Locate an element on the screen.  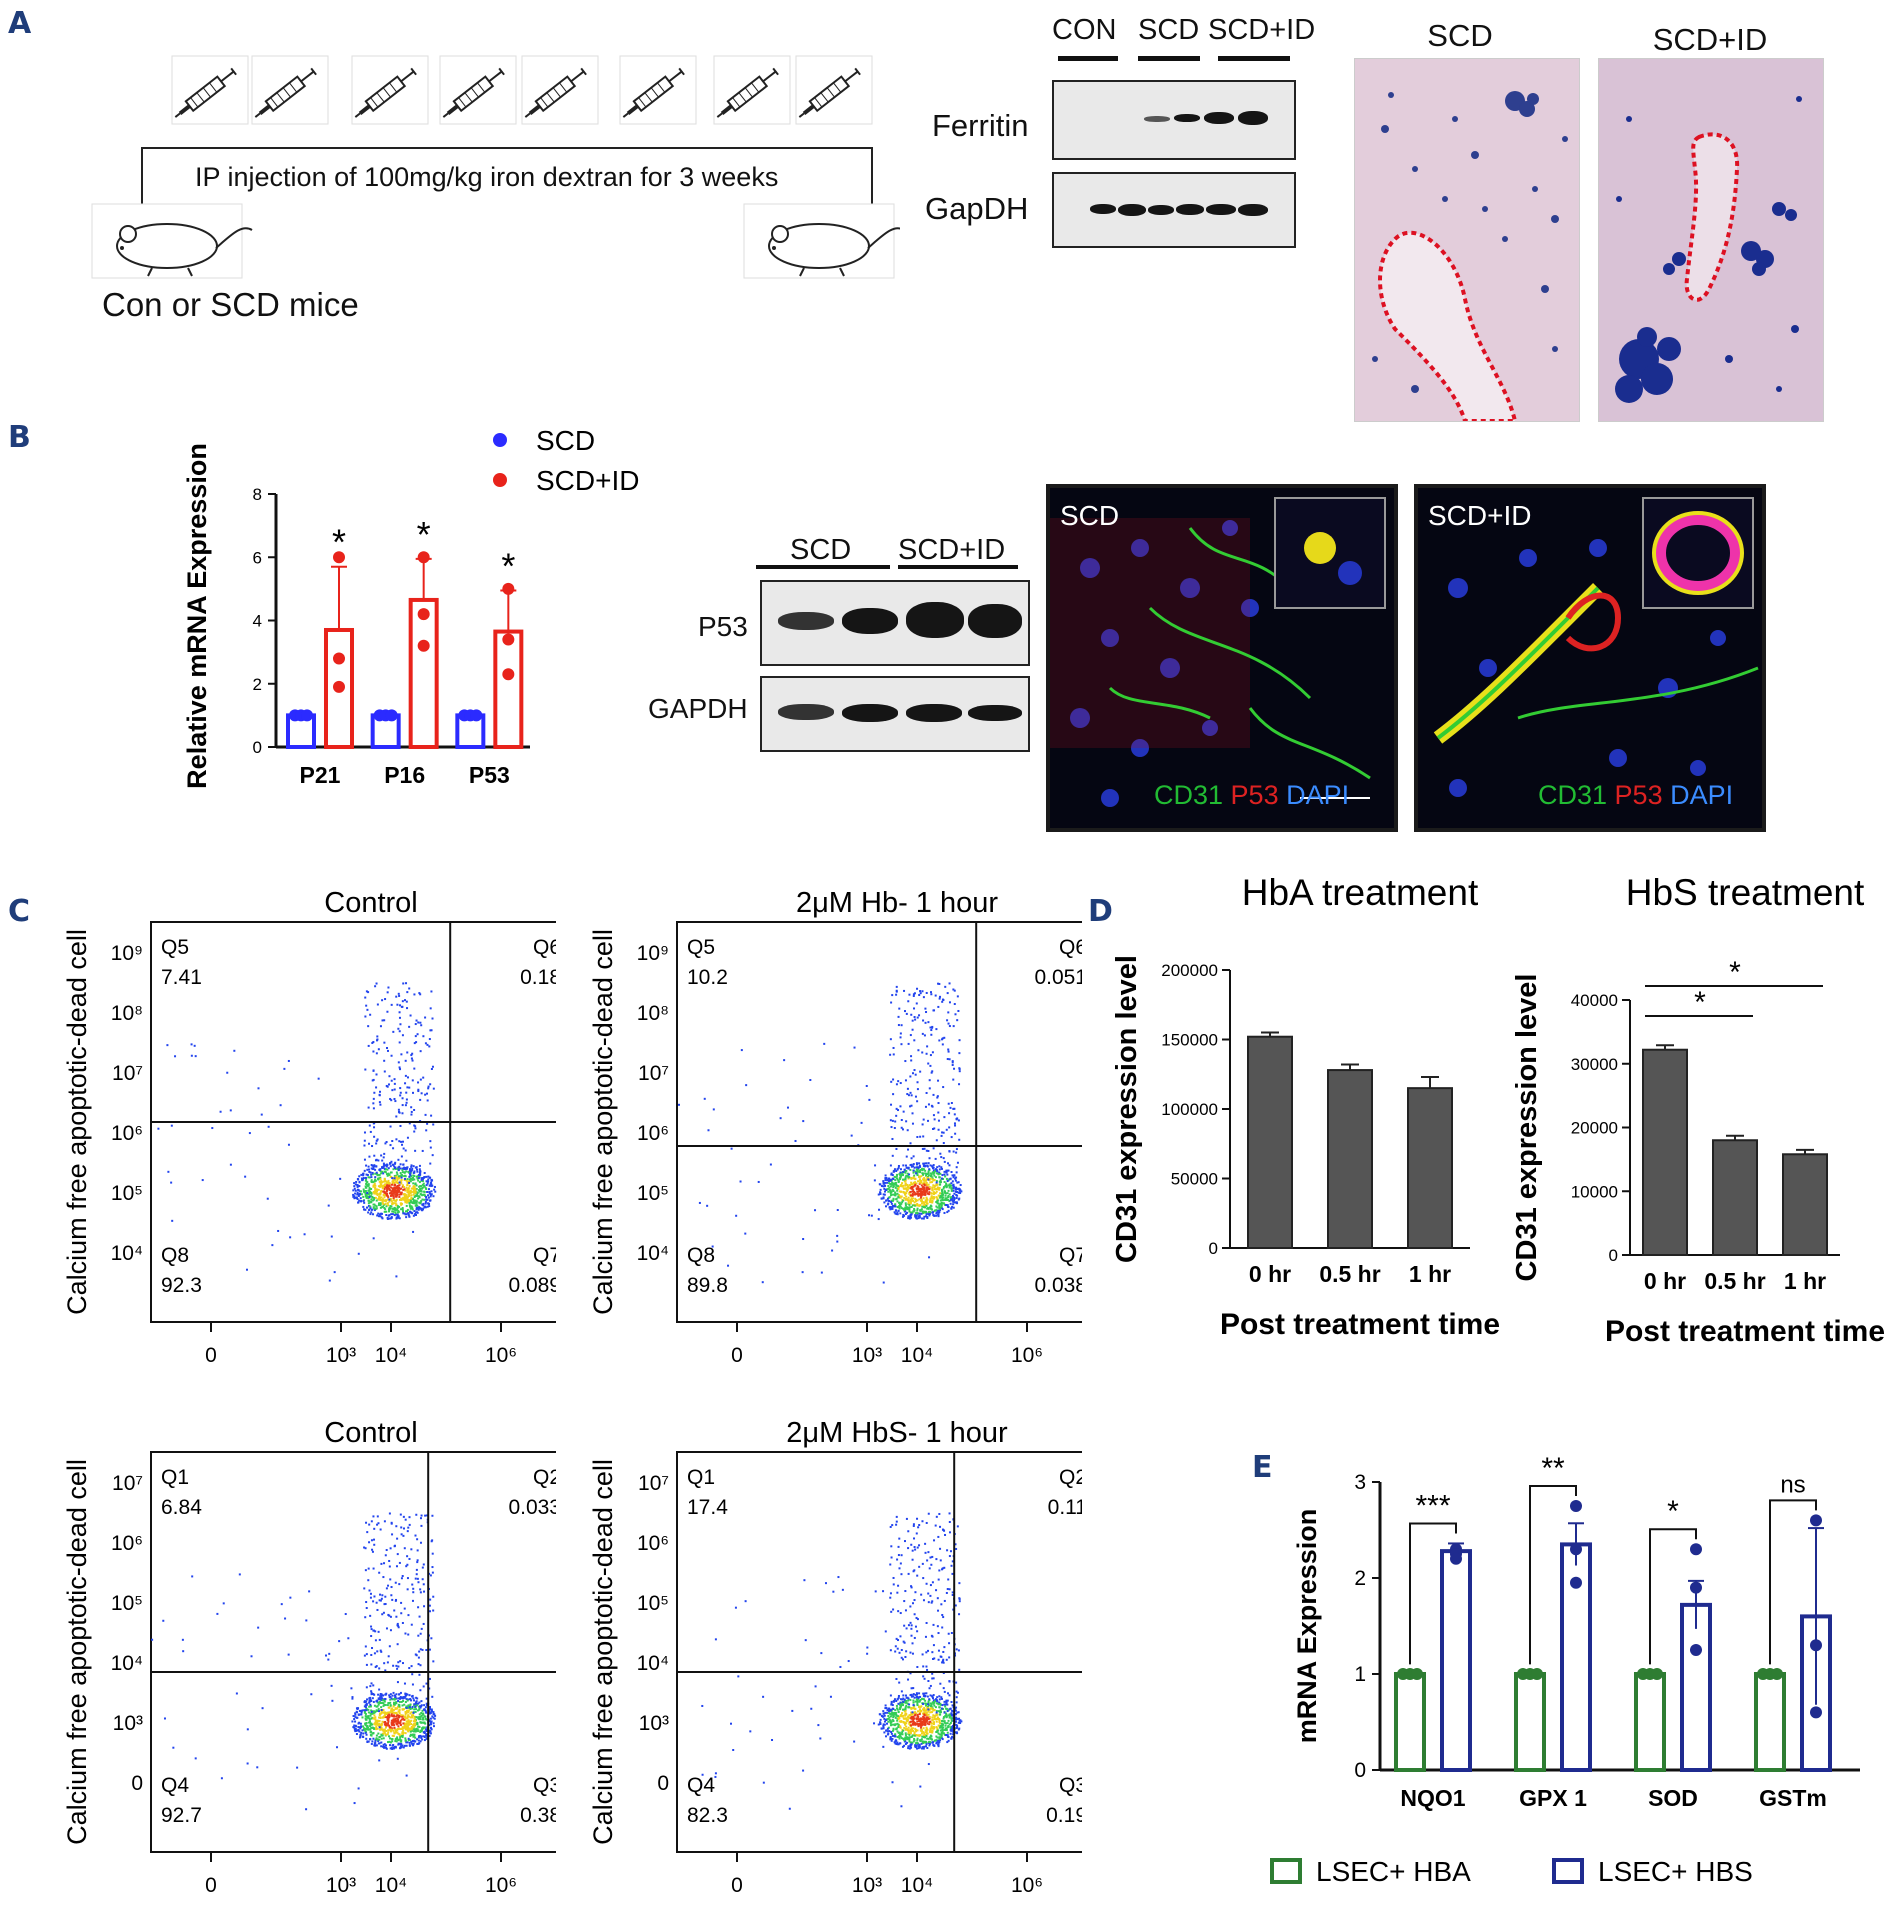
flow-q-ul-value-2: 6.84 is located at coordinates (181, 1507).